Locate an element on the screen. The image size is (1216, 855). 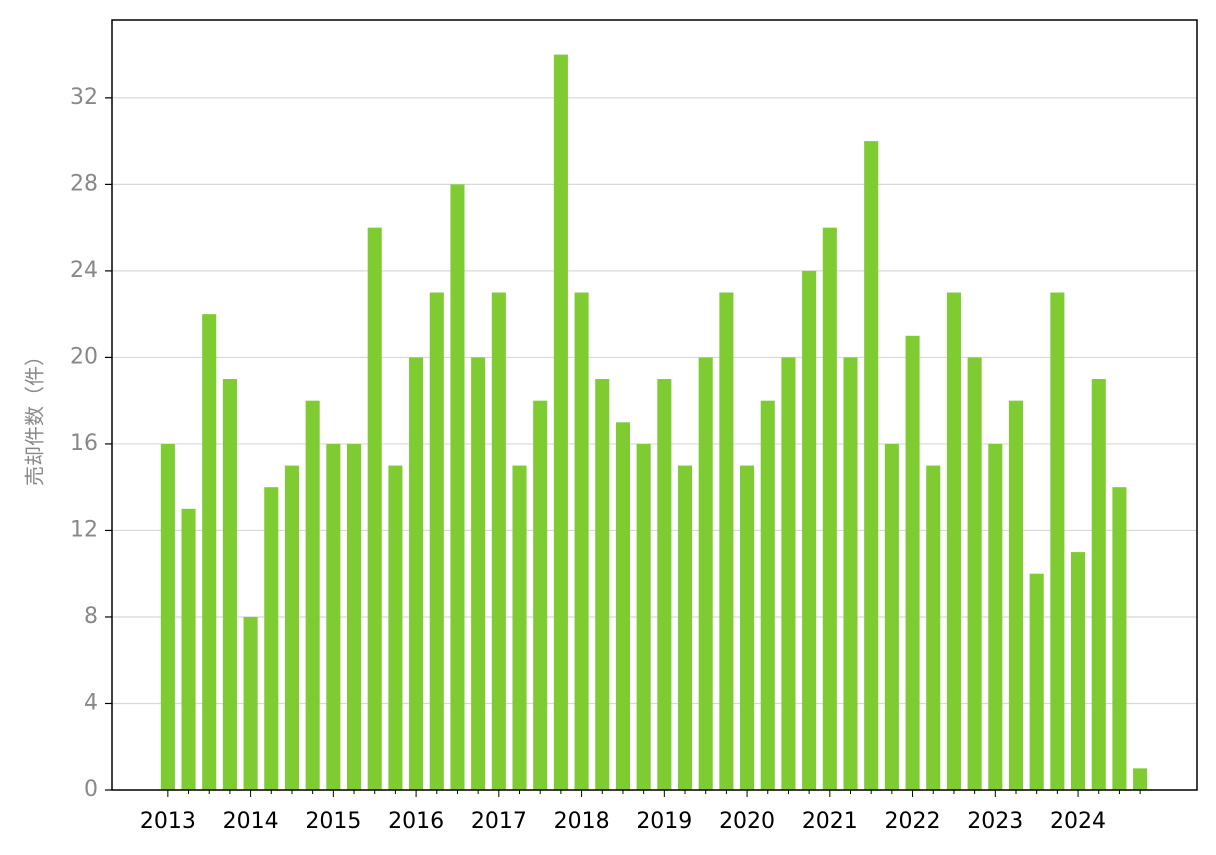
x-tick-label: 2016 is located at coordinates (416, 821).